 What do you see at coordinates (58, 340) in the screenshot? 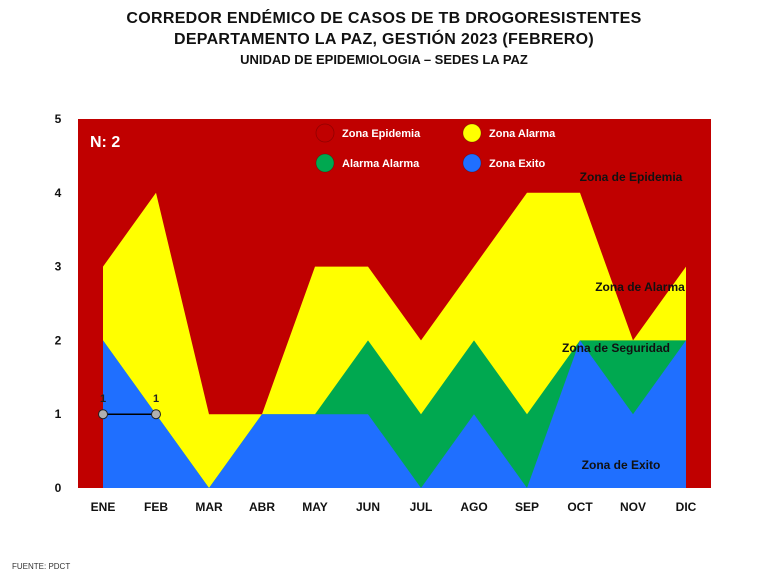
I see `y-tick-label: 2` at bounding box center [58, 340].